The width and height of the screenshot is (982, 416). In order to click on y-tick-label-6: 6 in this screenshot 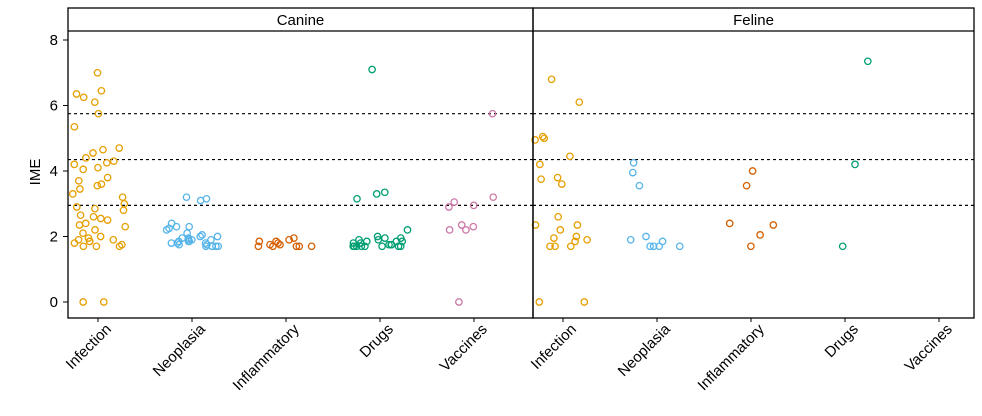, I will do `click(54, 106)`.